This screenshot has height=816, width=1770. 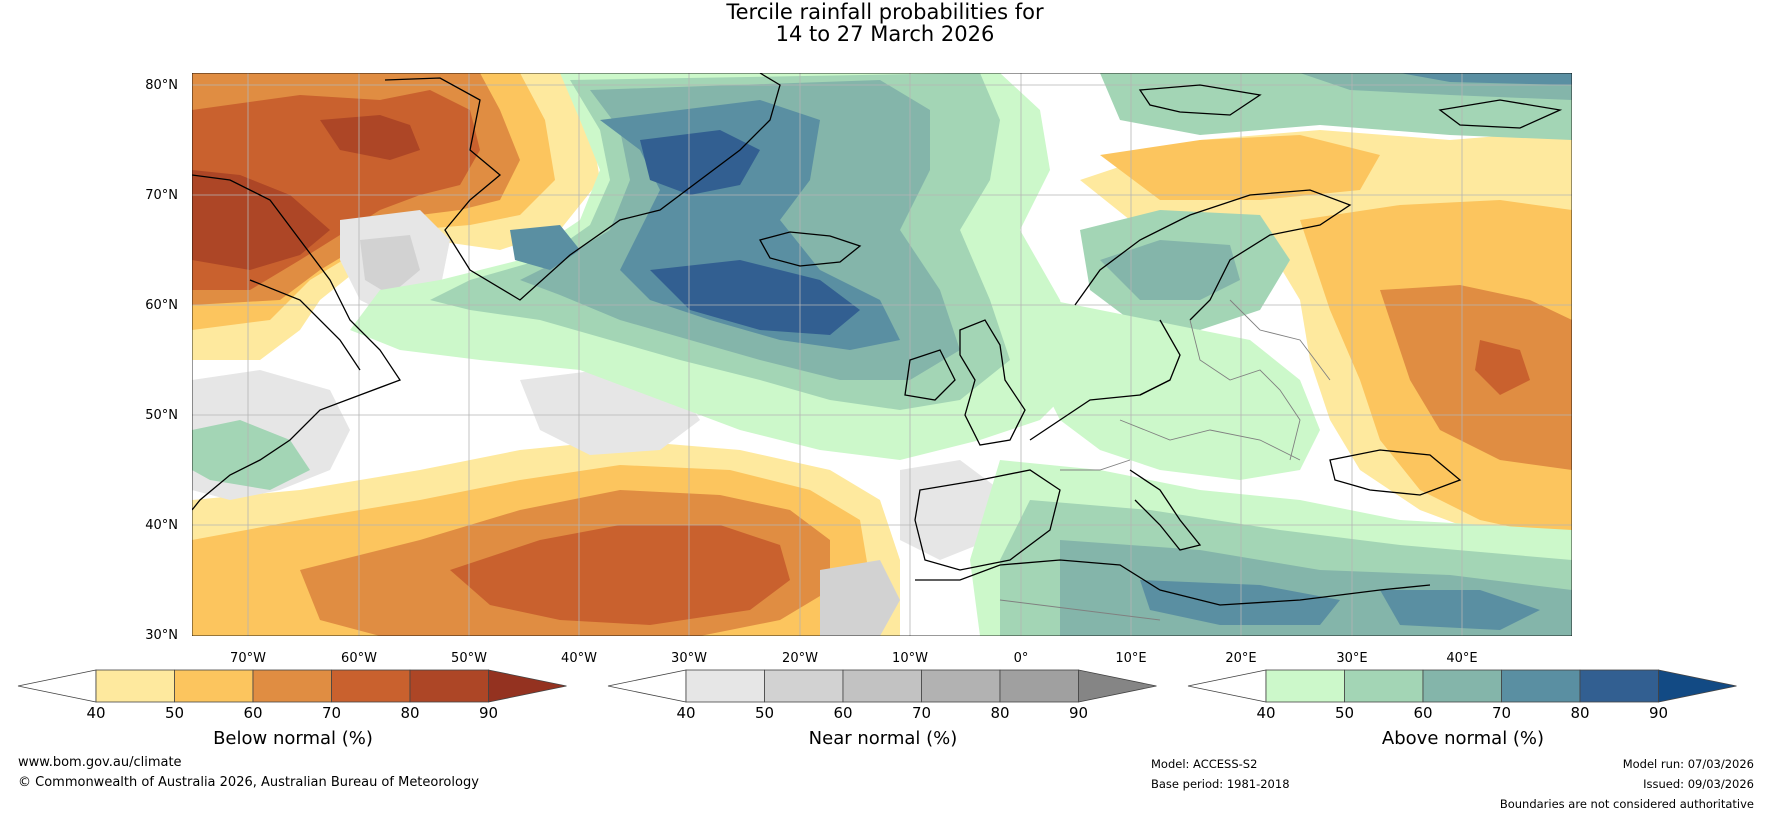 What do you see at coordinates (293, 738) in the screenshot?
I see `below-normal-label: Below normal (%)` at bounding box center [293, 738].